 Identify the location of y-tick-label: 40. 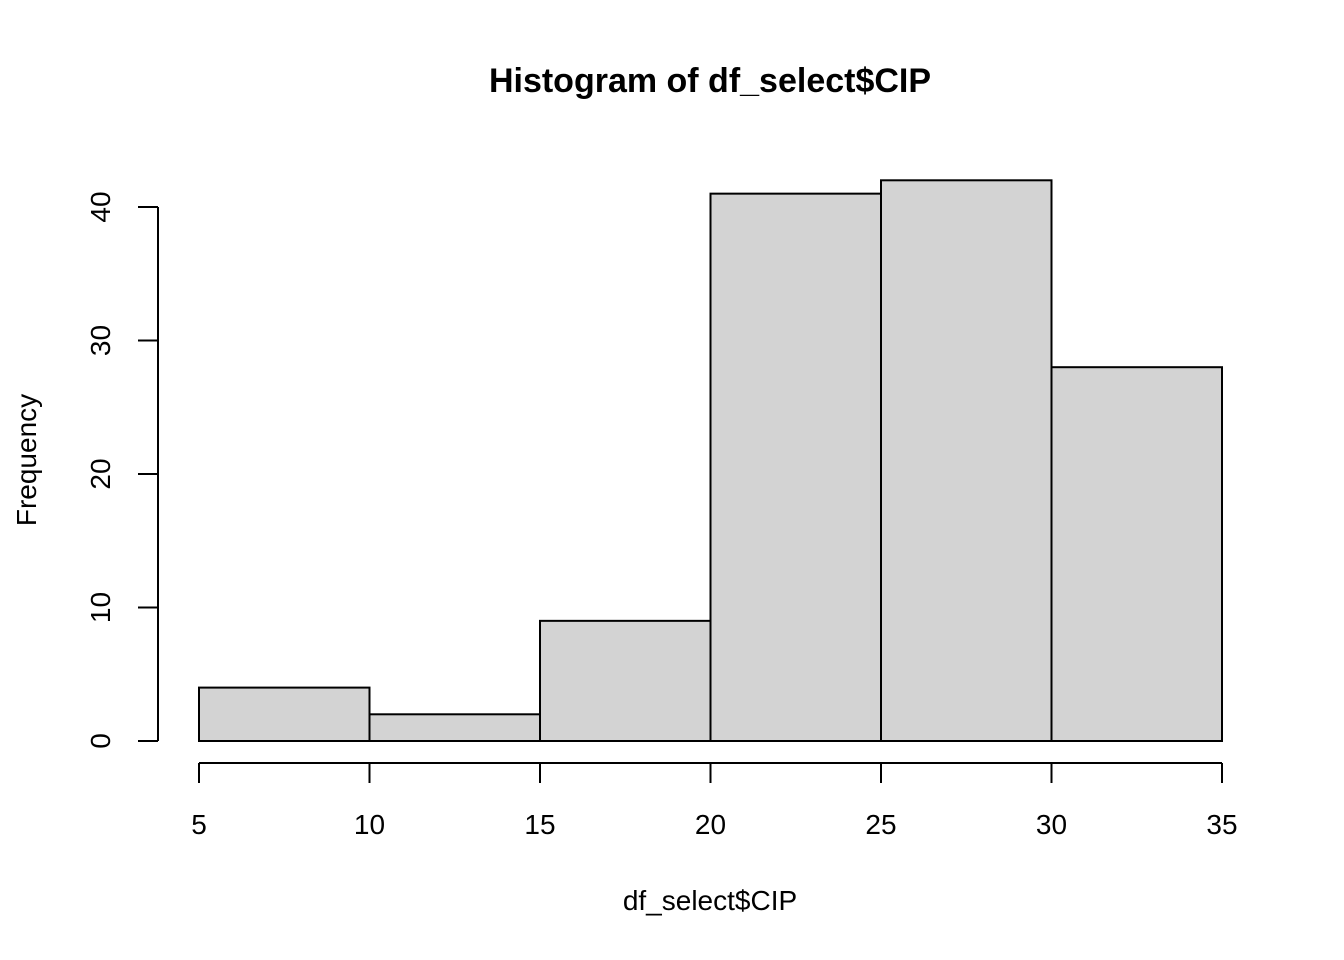
(100, 206).